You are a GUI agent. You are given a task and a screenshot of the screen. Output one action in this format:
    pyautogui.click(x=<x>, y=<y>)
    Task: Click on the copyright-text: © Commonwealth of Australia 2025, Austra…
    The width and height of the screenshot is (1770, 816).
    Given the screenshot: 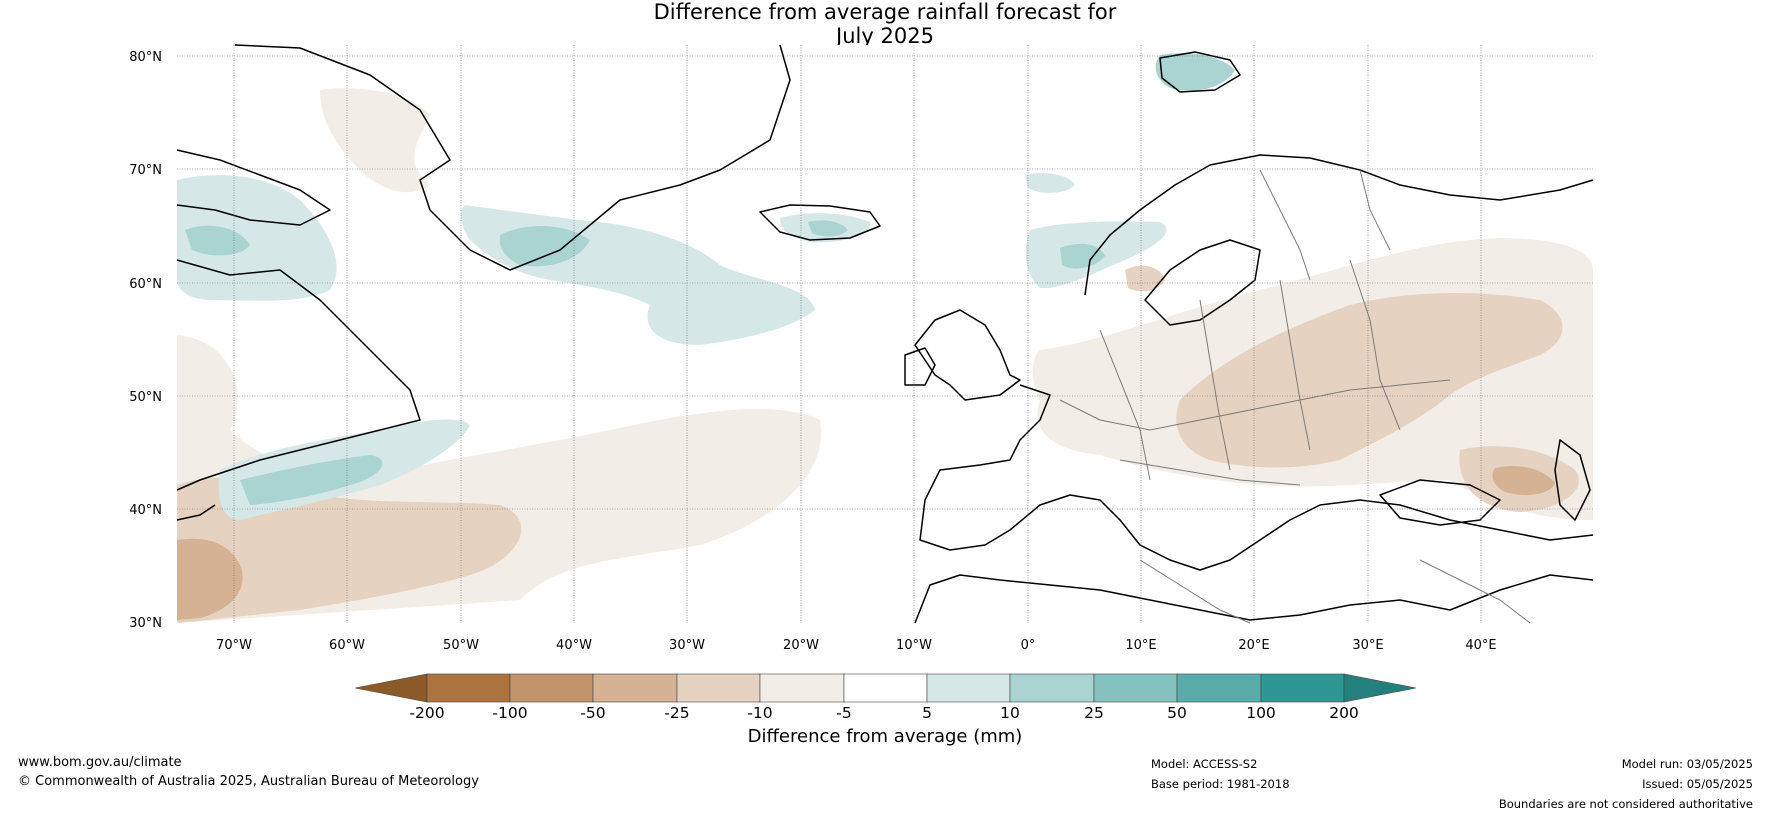 What is the action you would take?
    pyautogui.click(x=248, y=781)
    